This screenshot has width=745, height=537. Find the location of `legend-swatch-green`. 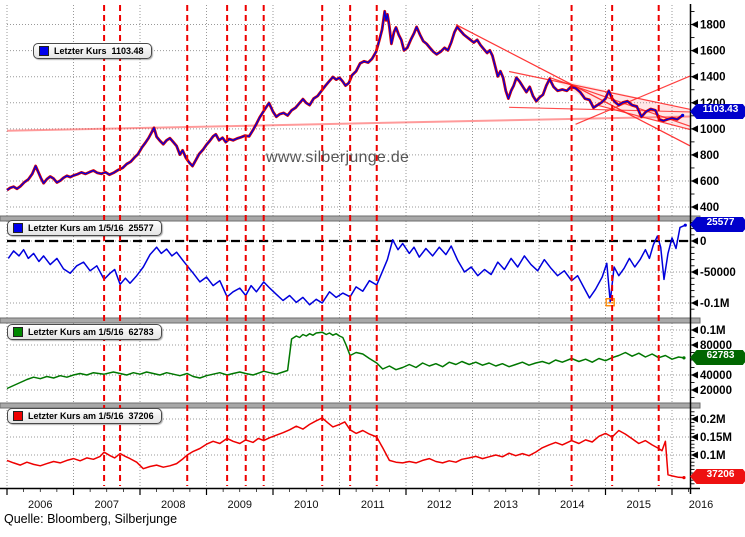

legend-swatch-green is located at coordinates (18, 332).